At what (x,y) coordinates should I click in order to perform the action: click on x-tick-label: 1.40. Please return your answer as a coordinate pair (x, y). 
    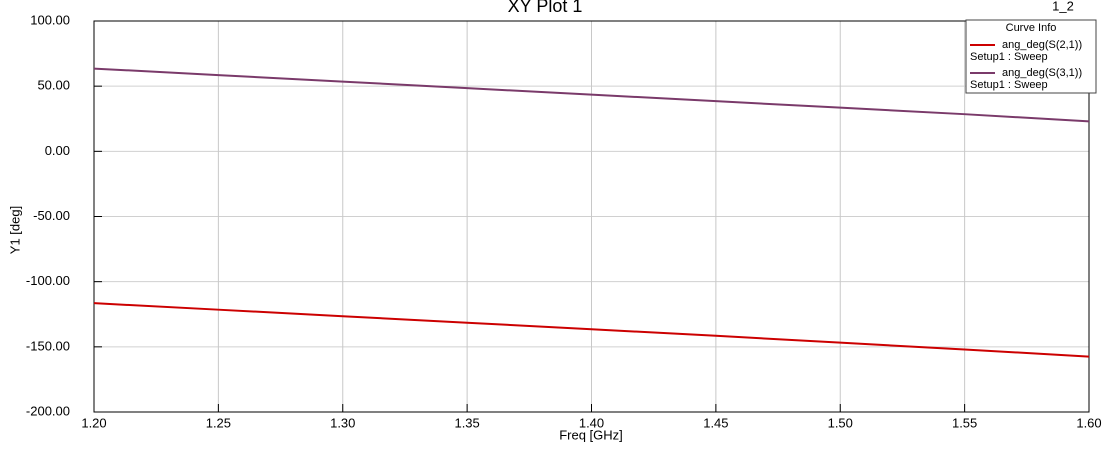
    Looking at the image, I should click on (591, 422).